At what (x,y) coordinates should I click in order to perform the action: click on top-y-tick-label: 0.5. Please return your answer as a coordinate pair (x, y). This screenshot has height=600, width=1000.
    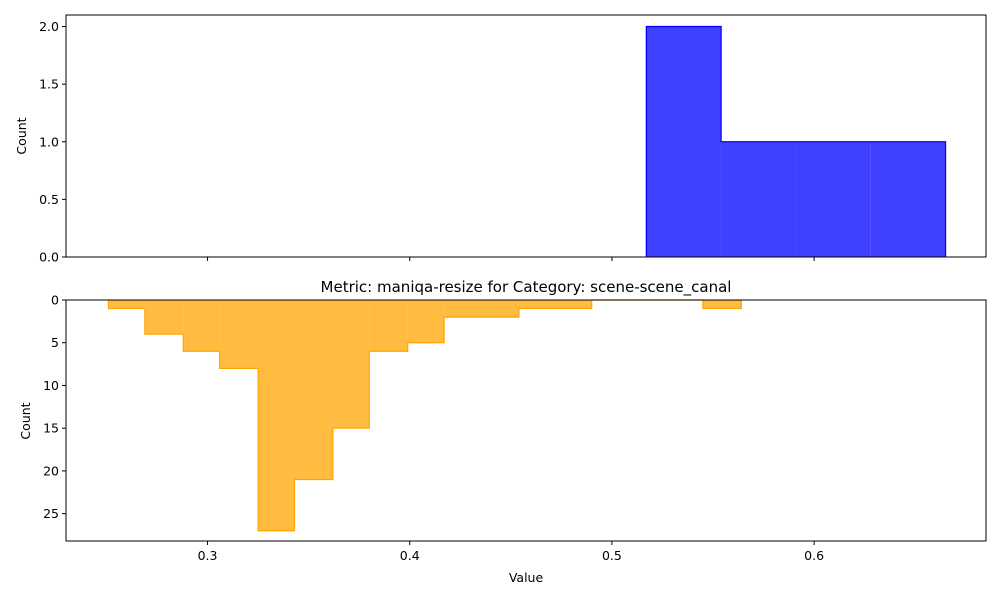
    Looking at the image, I should click on (49, 199).